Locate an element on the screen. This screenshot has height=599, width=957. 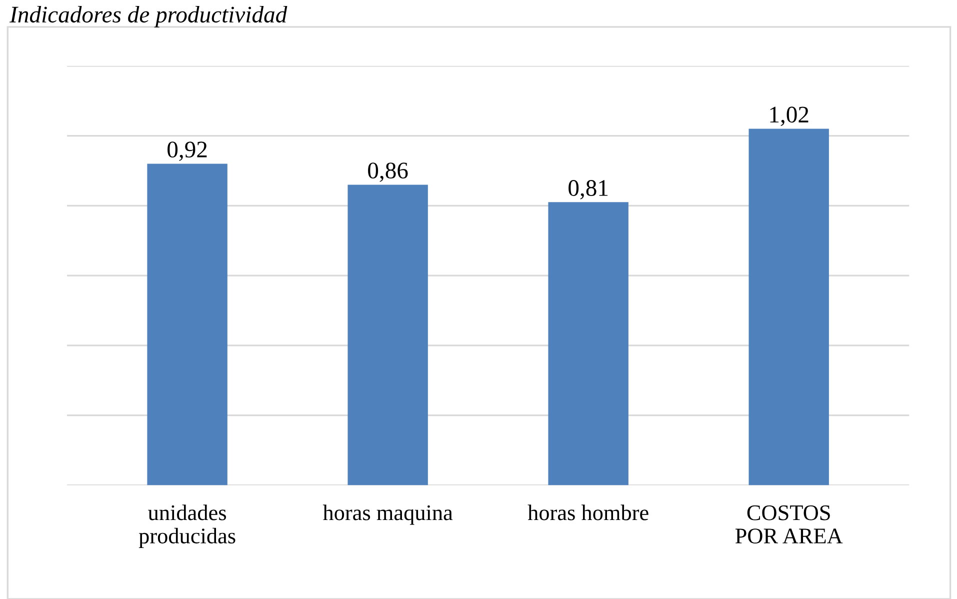
data-label: 0,81 is located at coordinates (588, 190).